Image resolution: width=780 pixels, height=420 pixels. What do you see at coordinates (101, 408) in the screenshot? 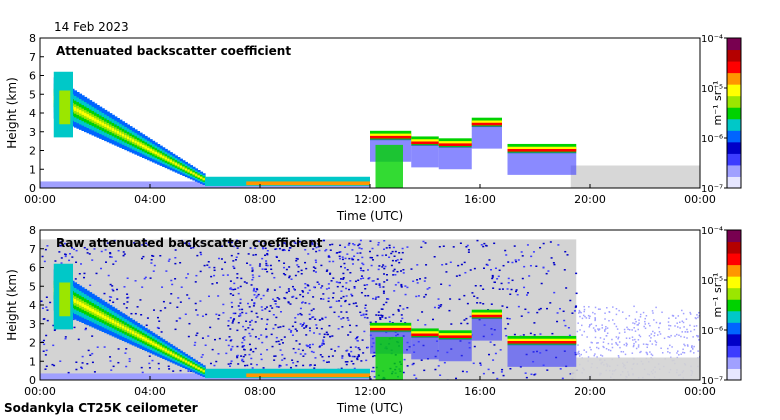
I see `instrument-label: Sodankyla CT25K ceilometer` at bounding box center [101, 408].